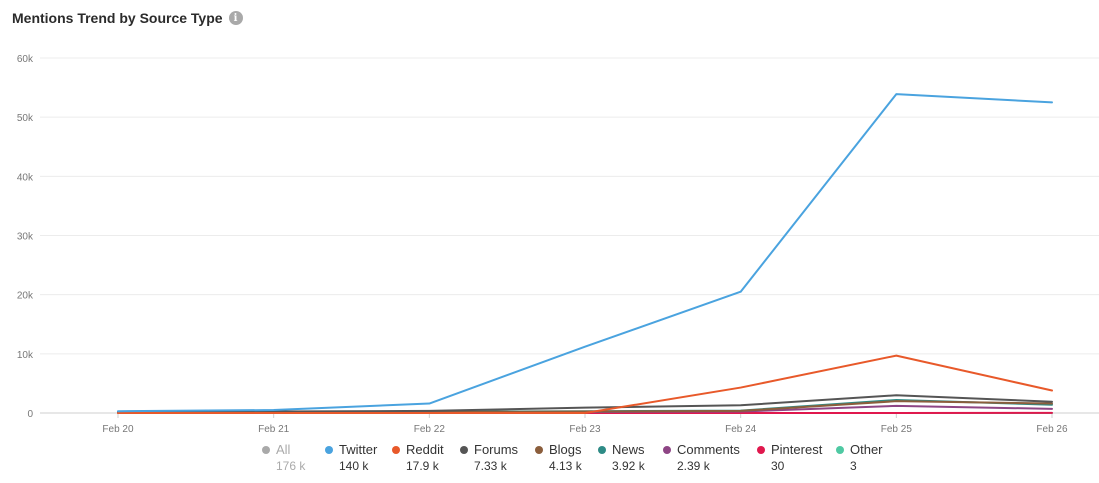 The image size is (1099, 483). I want to click on x-tick-label: Feb 23, so click(585, 429).